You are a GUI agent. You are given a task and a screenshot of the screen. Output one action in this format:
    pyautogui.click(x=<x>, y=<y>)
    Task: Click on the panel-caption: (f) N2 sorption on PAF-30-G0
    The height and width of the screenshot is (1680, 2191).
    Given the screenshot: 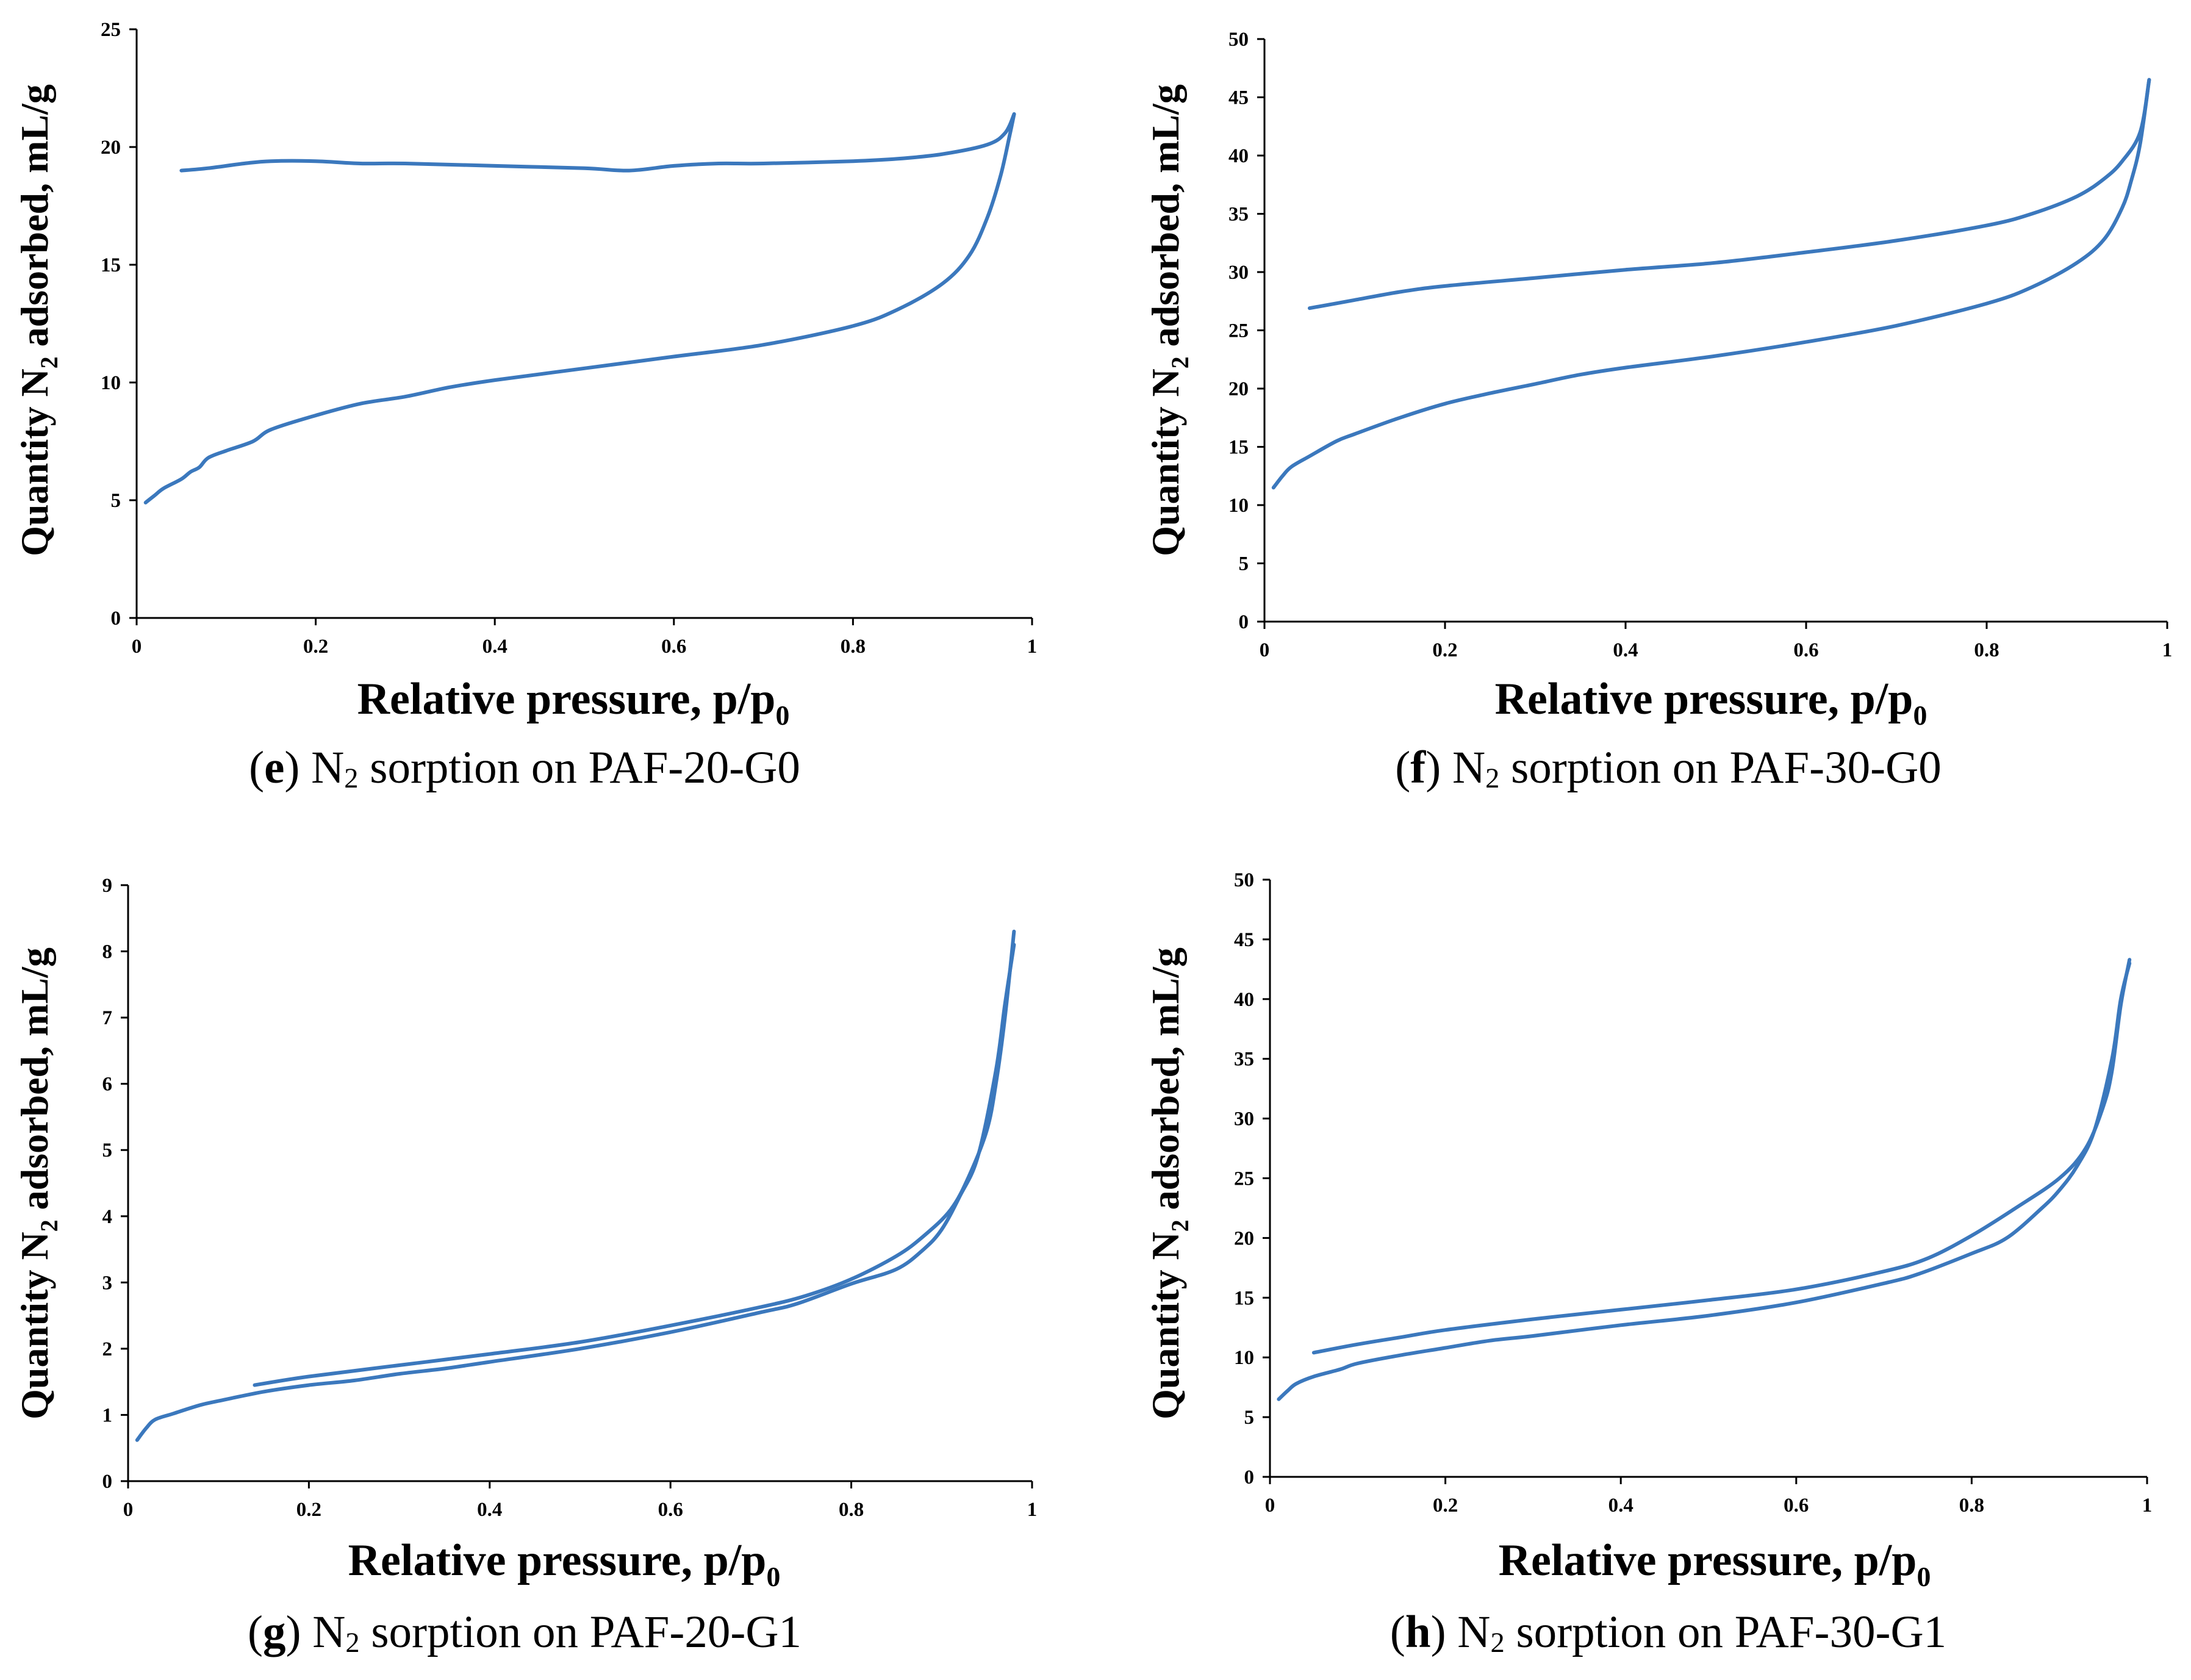 What is the action you would take?
    pyautogui.click(x=1669, y=768)
    